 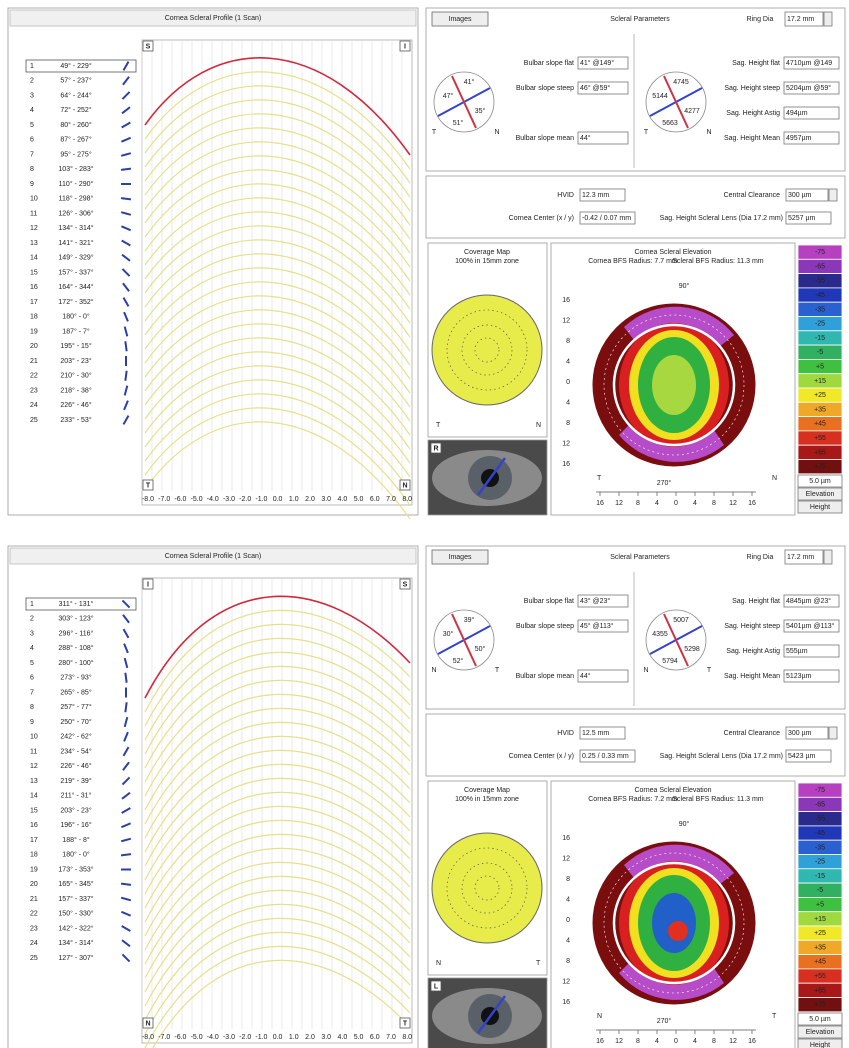 What do you see at coordinates (676, 1041) in the screenshot?
I see `elevation-x-label: 0` at bounding box center [676, 1041].